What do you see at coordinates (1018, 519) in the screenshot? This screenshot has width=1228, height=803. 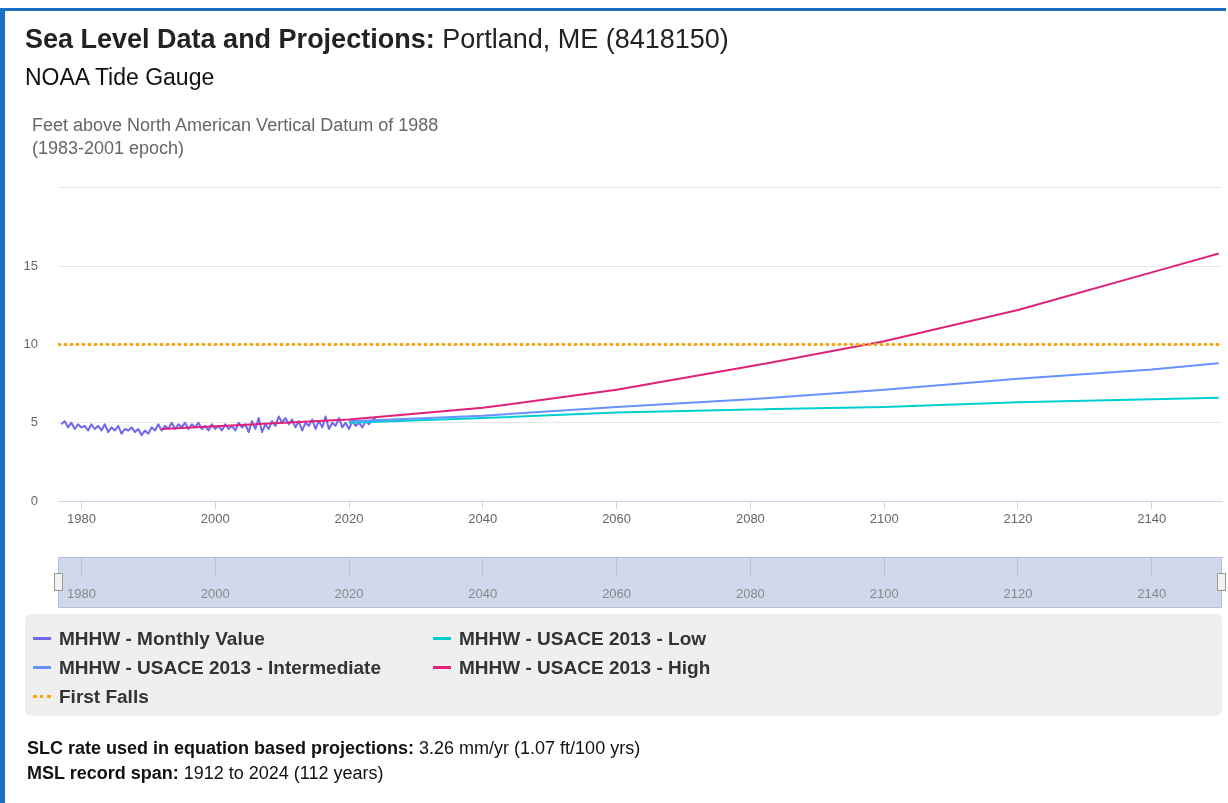 I see `x2-tick-label: 2120` at bounding box center [1018, 519].